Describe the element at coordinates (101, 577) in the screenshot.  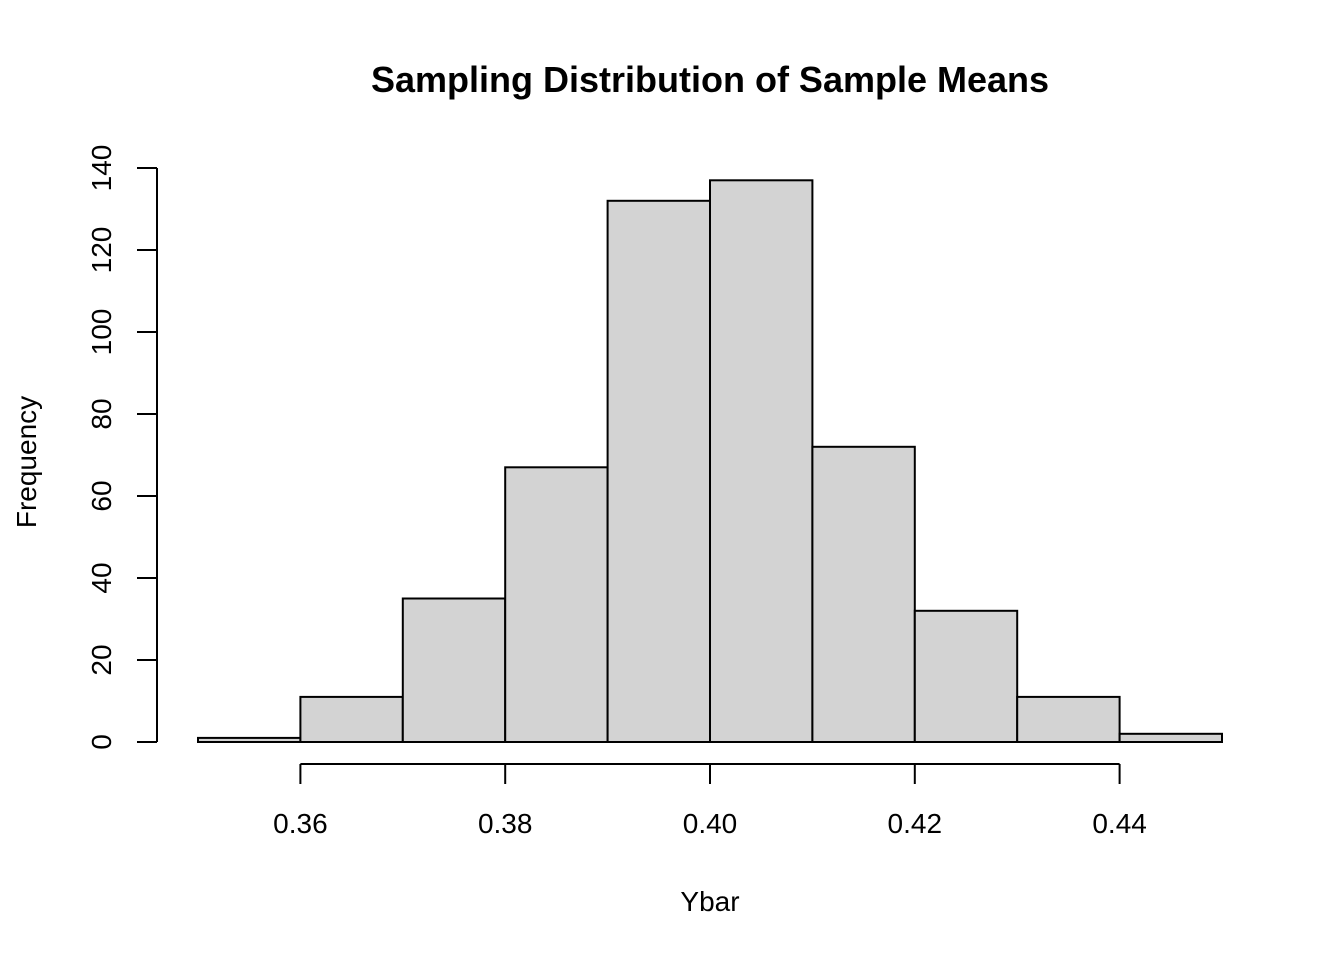
I see `y-tick-label: 40` at that location.